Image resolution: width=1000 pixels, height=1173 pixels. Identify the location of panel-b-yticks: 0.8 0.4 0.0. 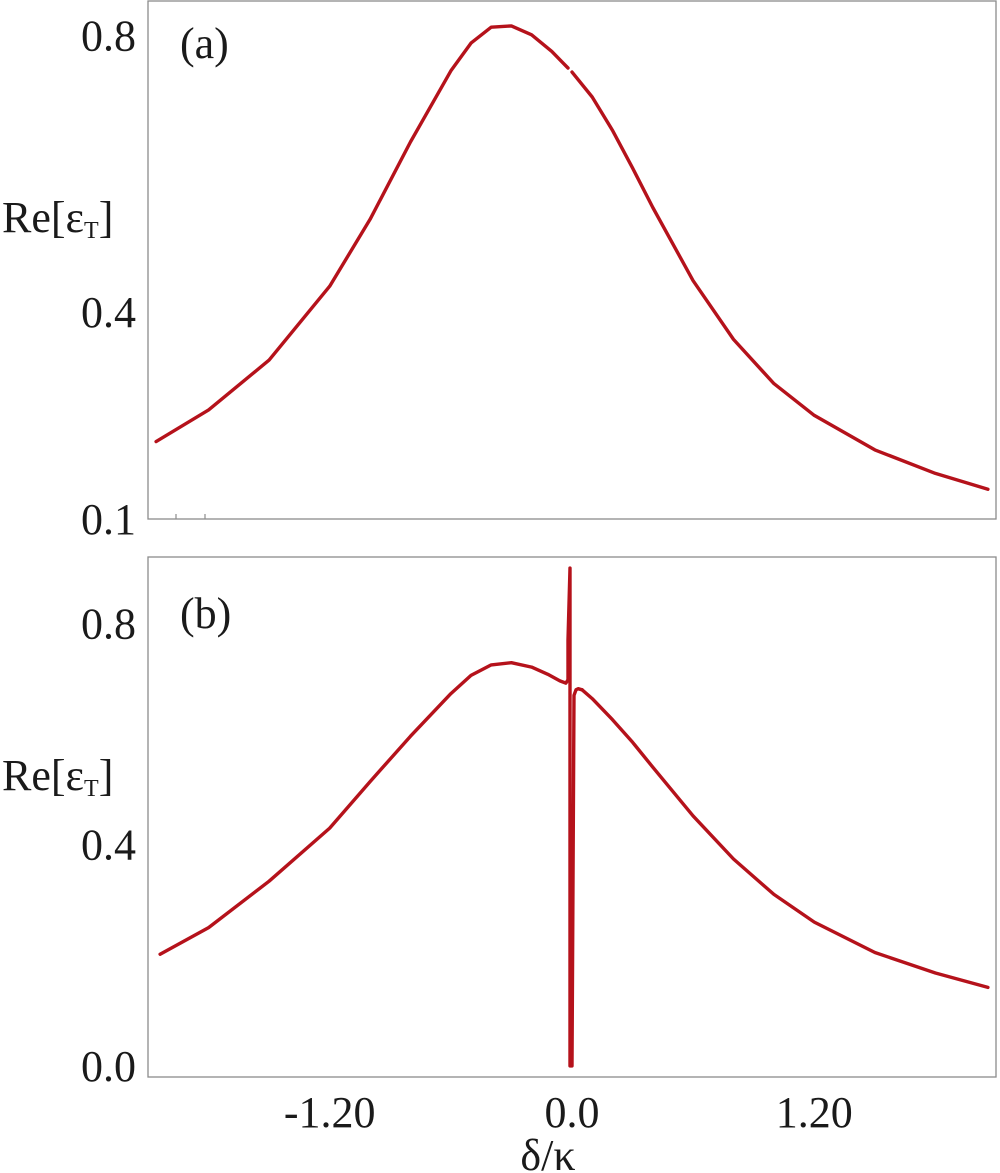
(108, 845).